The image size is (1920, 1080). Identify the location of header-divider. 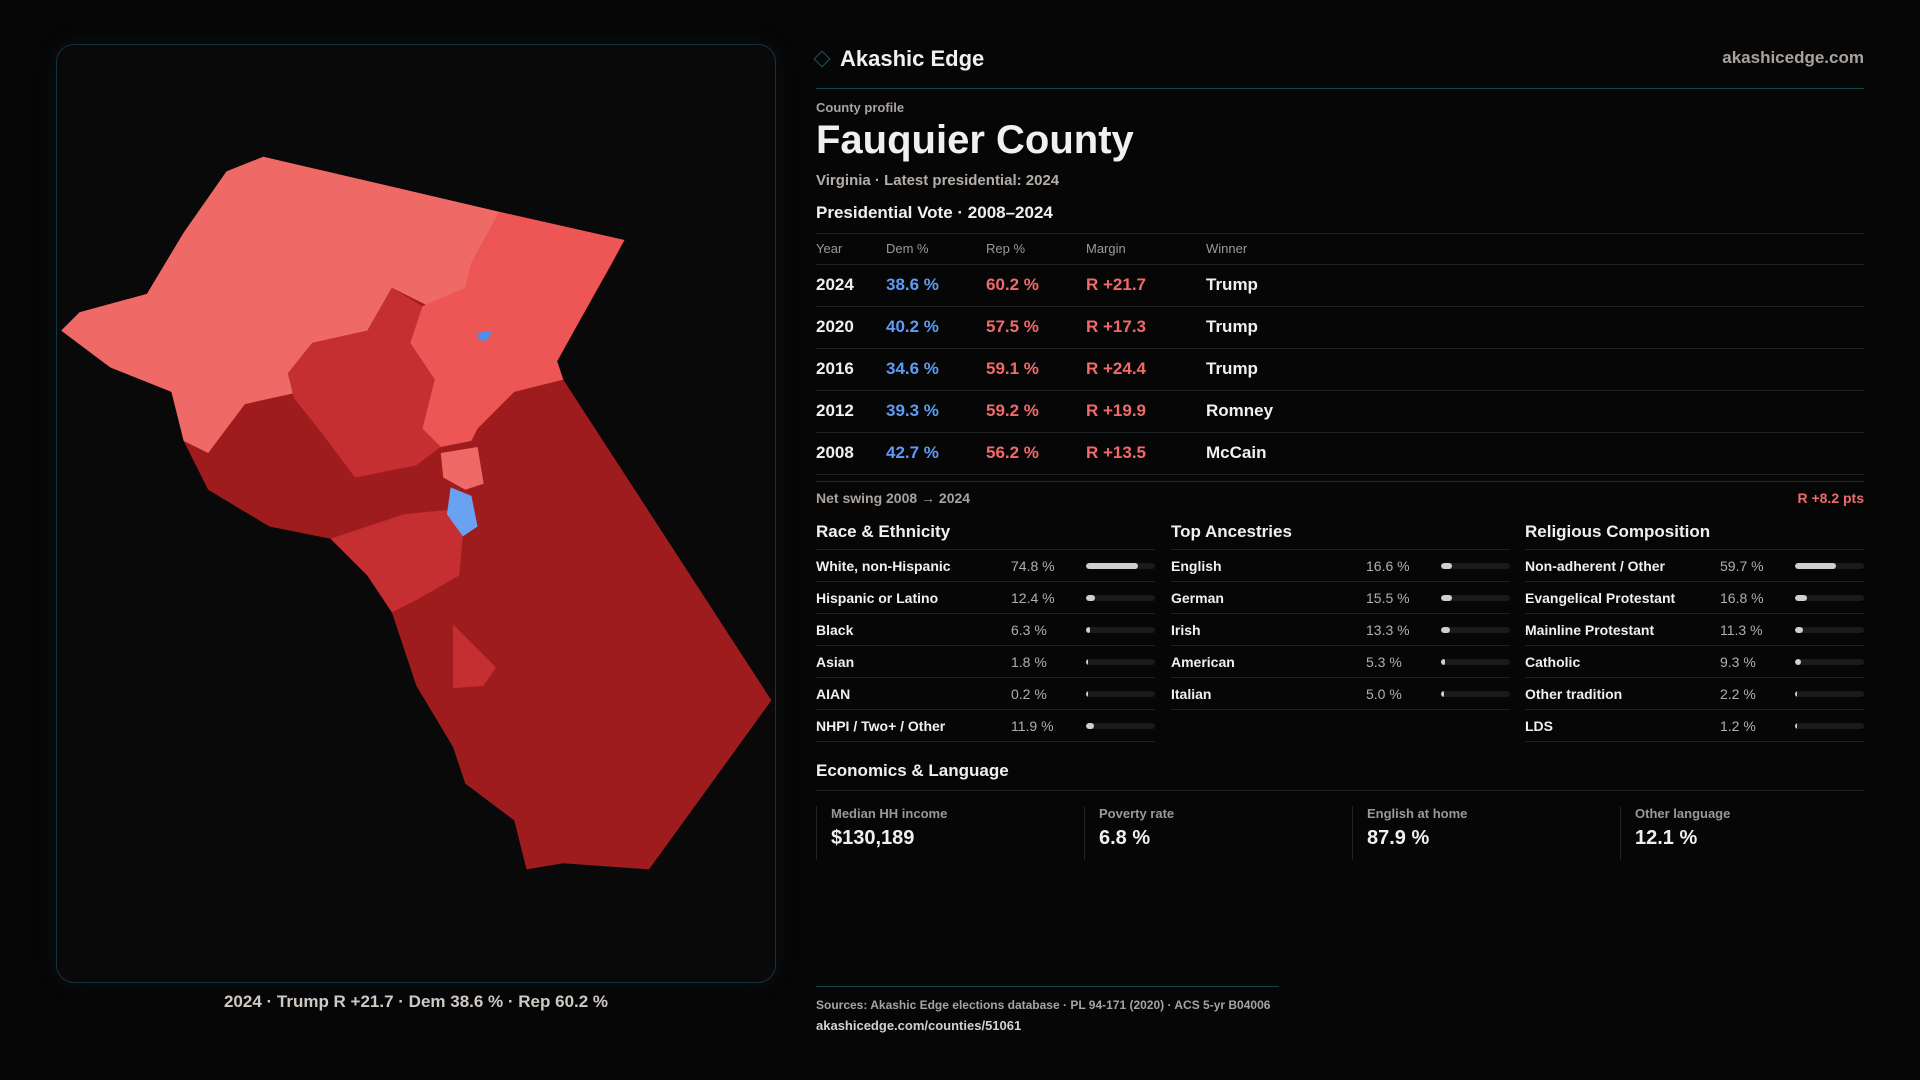
(1340, 88).